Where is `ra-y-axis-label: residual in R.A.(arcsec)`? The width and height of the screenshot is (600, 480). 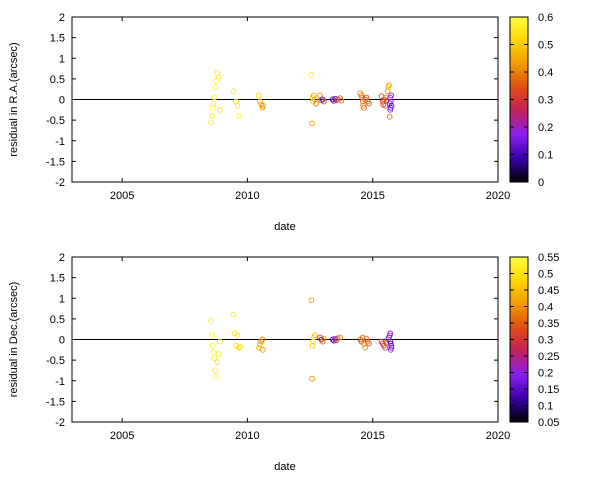
ra-y-axis-label: residual in R.A.(arcsec) is located at coordinates (14, 99).